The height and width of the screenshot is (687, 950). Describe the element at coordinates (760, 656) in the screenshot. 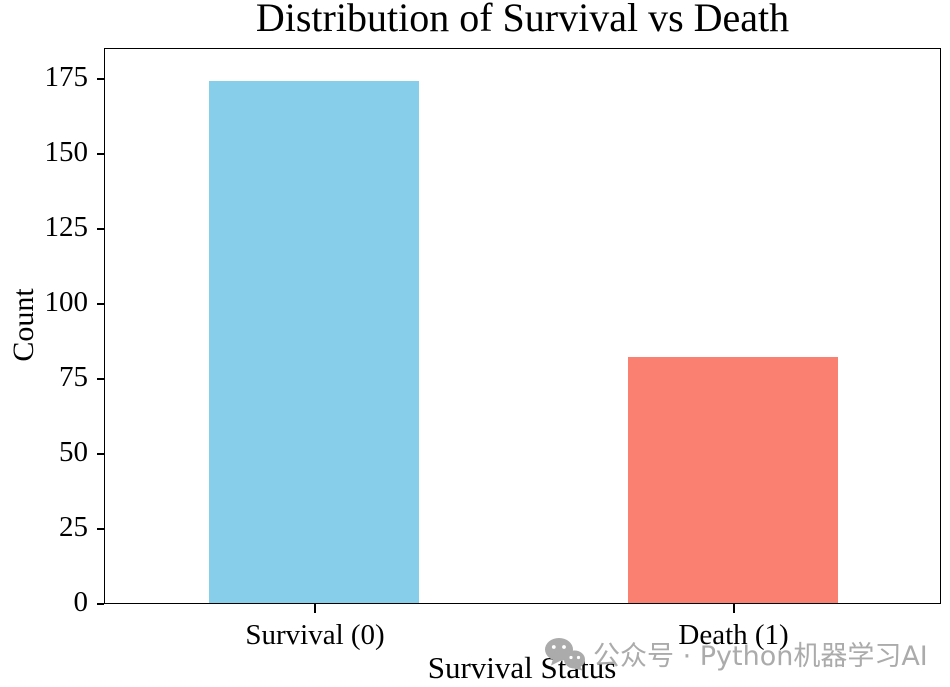

I see `watermark-text: 公众号 · Python机器学习AI` at that location.